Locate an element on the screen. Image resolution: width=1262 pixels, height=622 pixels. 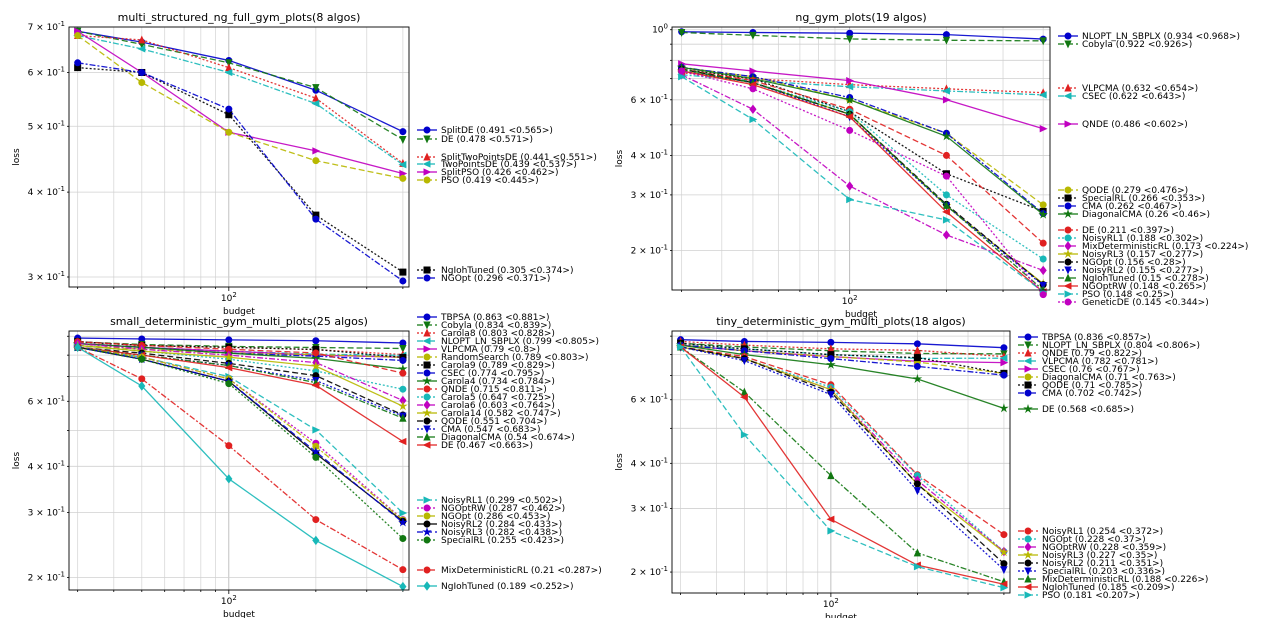
legend-label: NLOPT_LN_SBPLX (0.799 <0.805>) is located at coordinates (520, 342).